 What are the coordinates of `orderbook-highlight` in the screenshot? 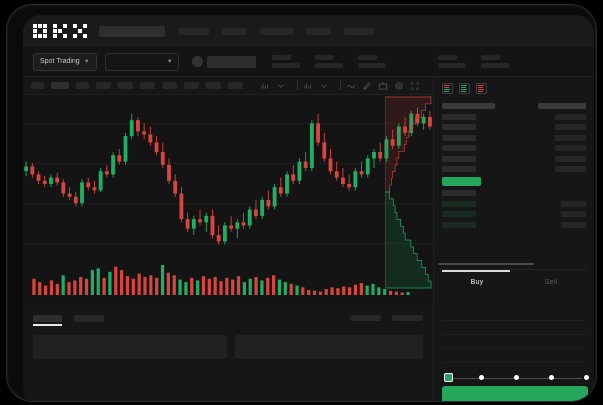 It's located at (514, 181).